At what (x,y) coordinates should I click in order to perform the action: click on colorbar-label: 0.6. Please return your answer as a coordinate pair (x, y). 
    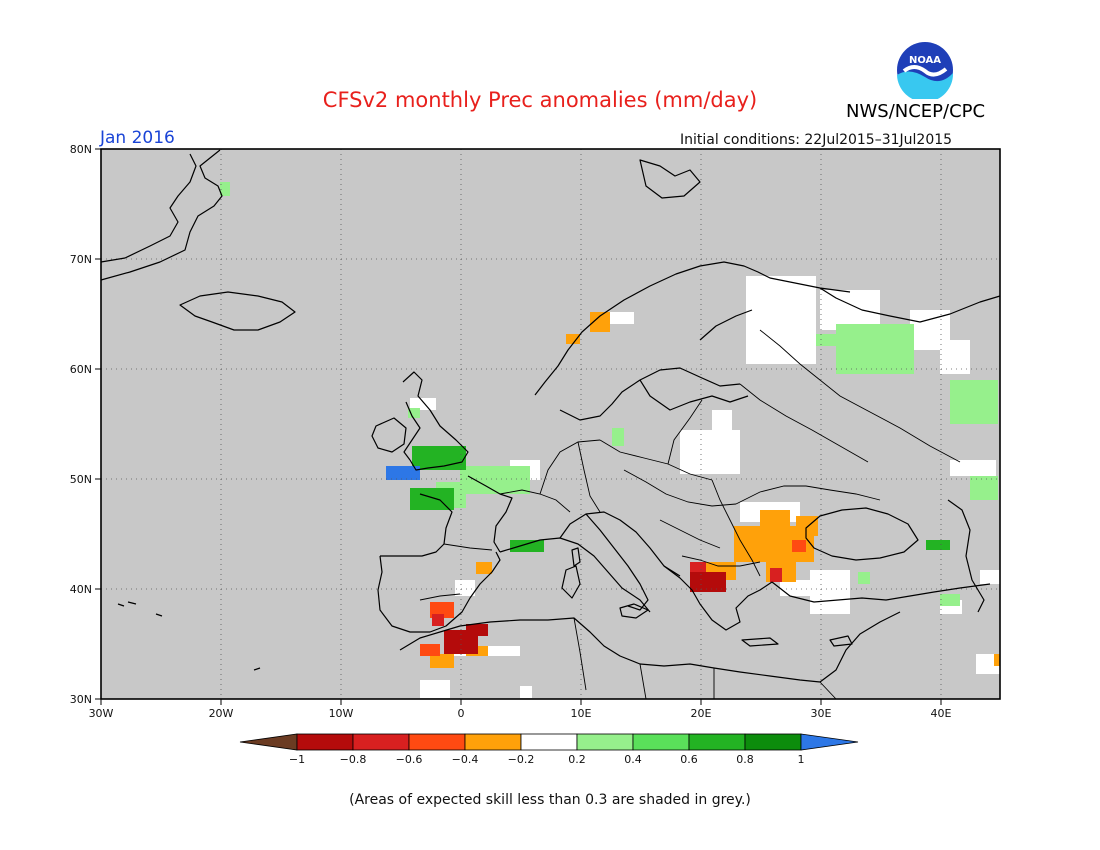
    Looking at the image, I should click on (689, 759).